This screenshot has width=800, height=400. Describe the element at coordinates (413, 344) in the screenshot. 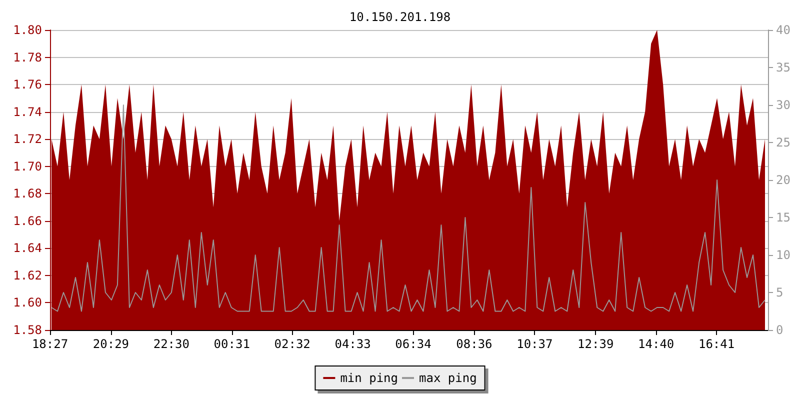

I see `x-tick-label: 06:34` at that location.